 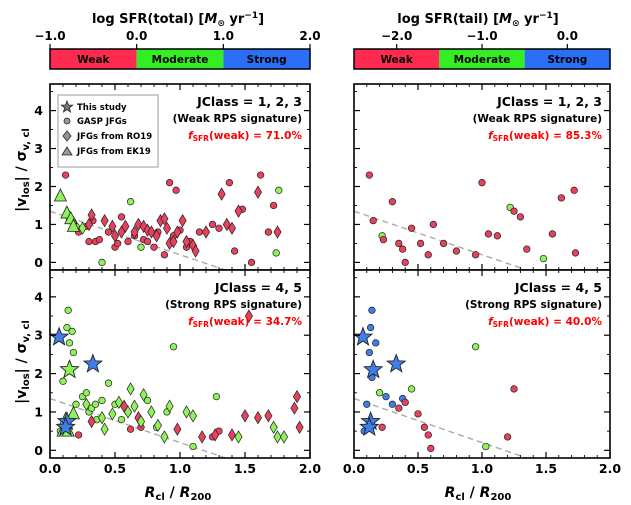 What do you see at coordinates (23, 362) in the screenshot?
I see `y-axis-label-bottom: |vlos| / σv, cl` at bounding box center [23, 362].